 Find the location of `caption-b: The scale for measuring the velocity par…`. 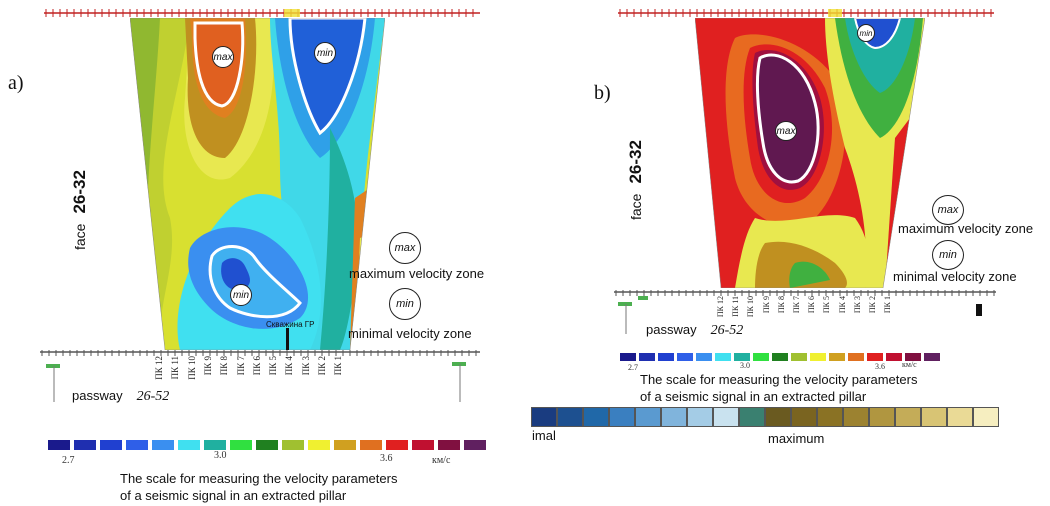

caption-b: The scale for measuring the velocity par… is located at coordinates (779, 388).